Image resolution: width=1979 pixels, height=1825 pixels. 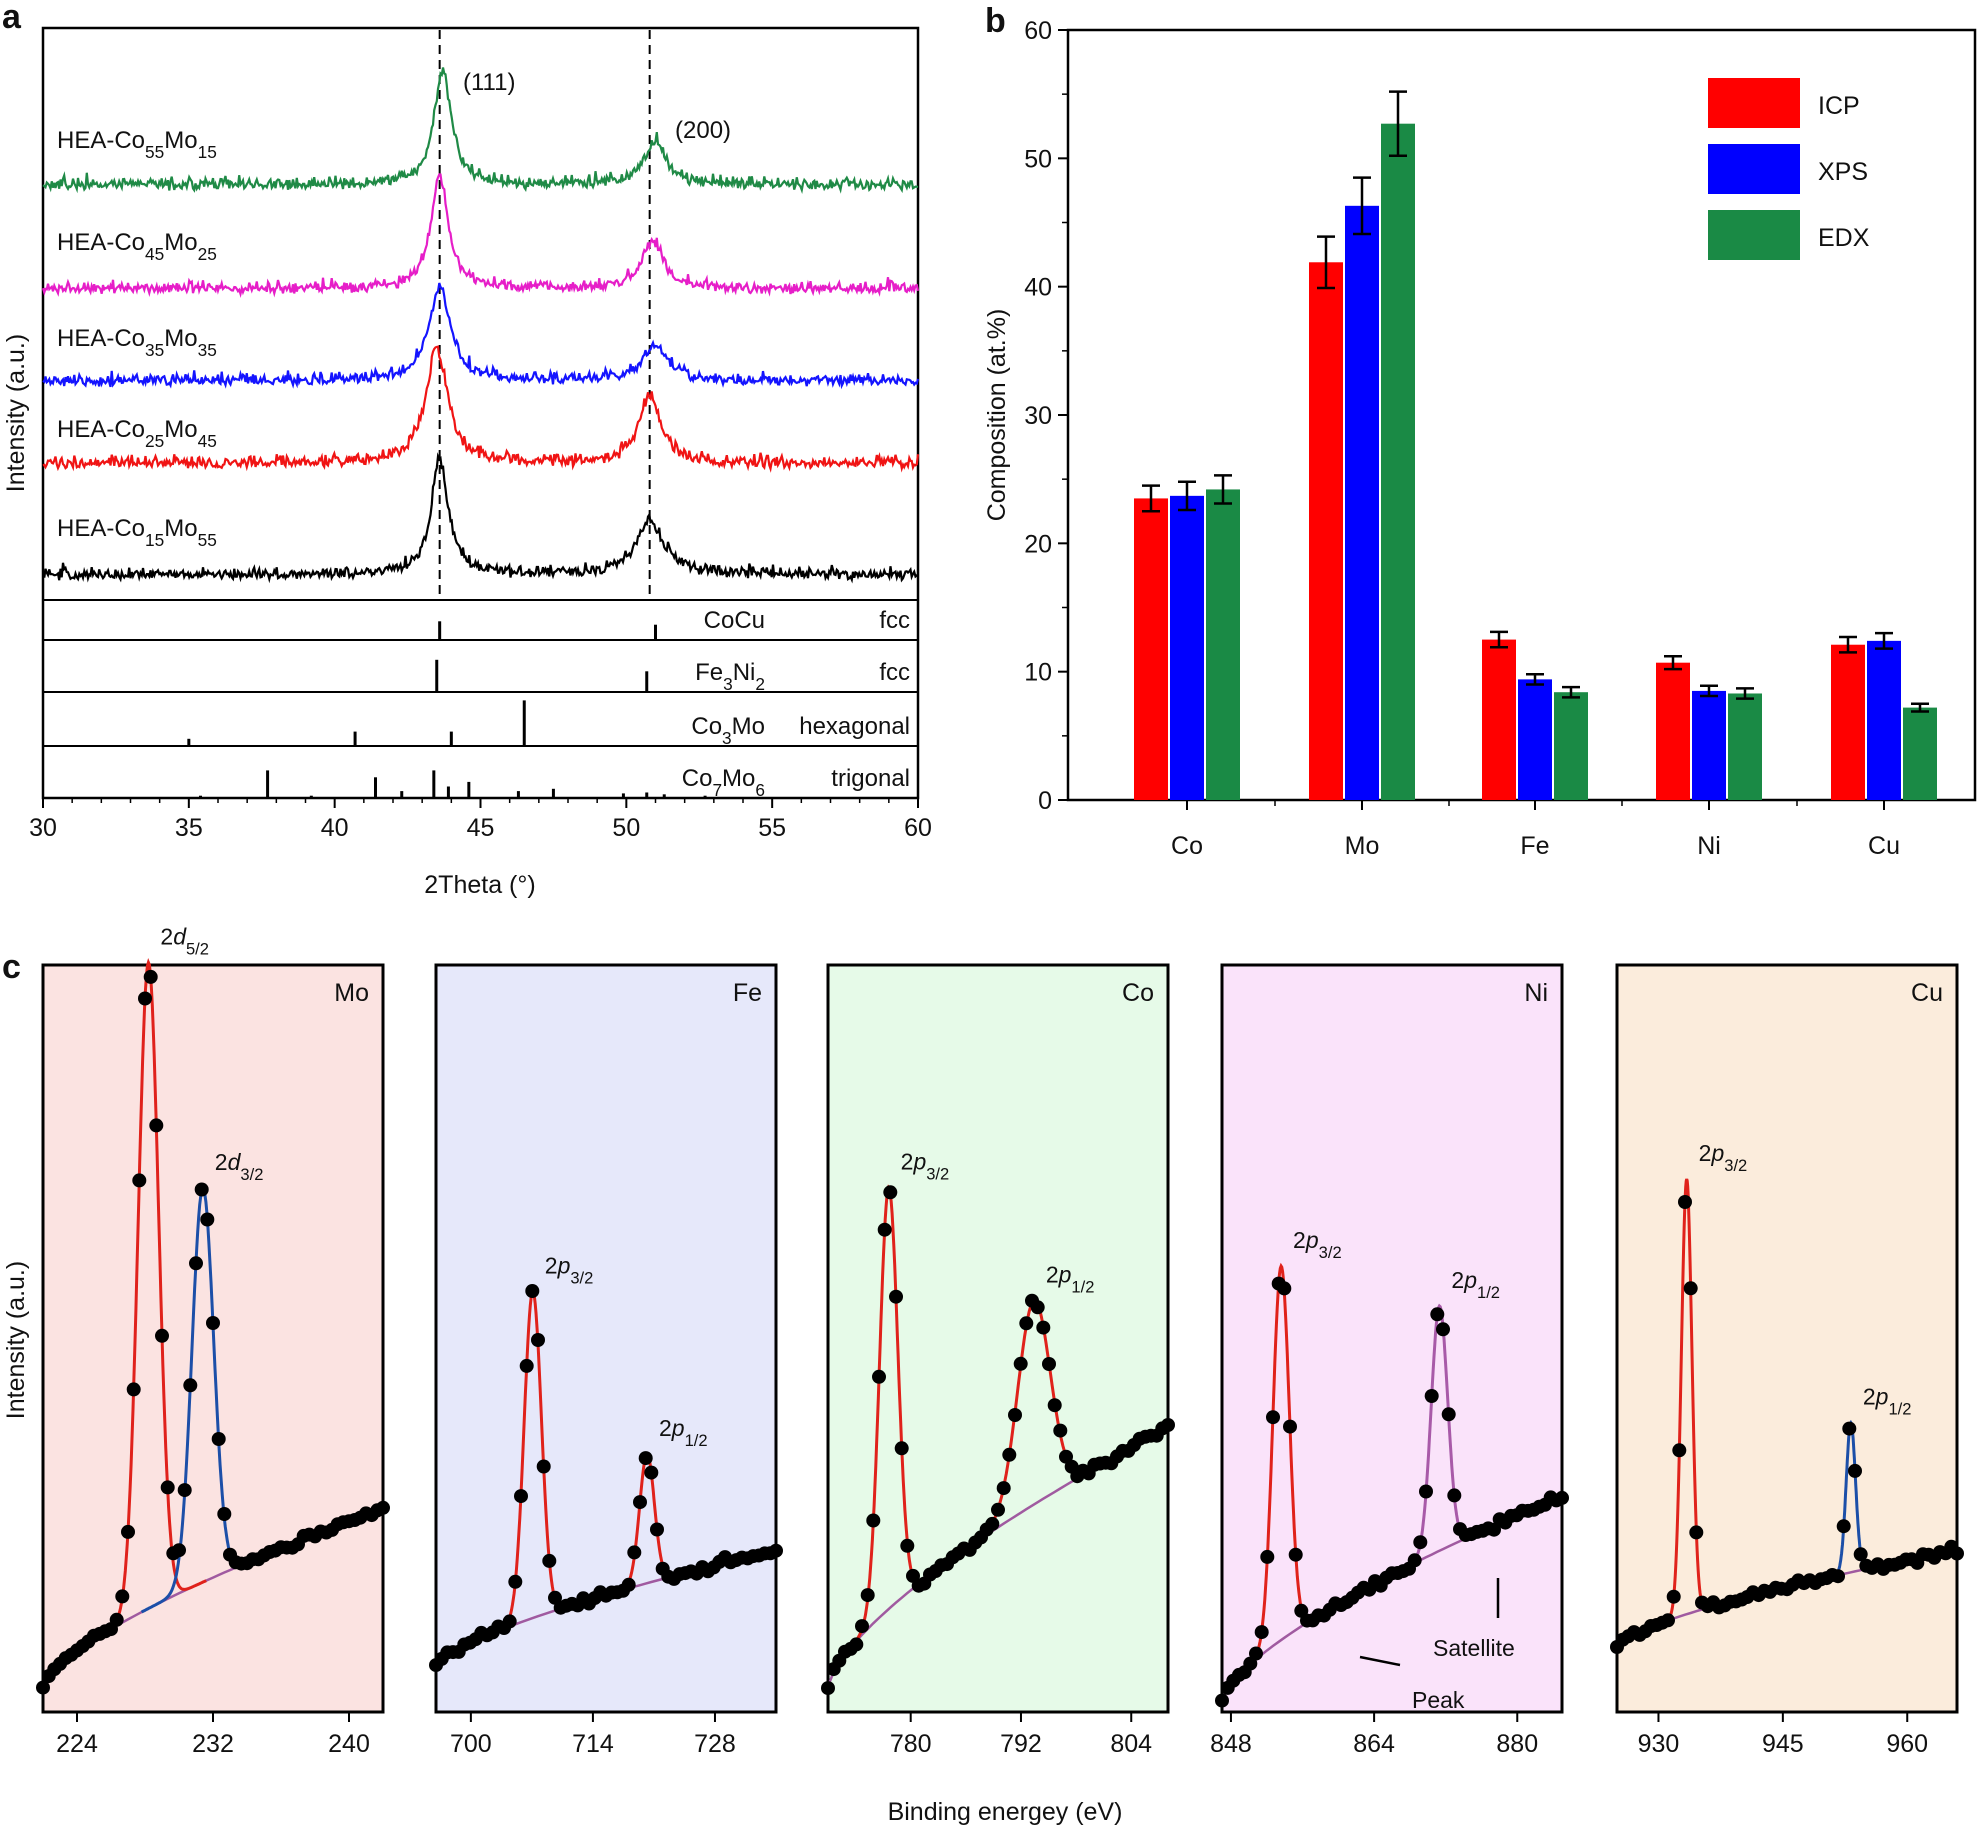 I want to click on x-tick-label: 792, so click(x=1021, y=1744).